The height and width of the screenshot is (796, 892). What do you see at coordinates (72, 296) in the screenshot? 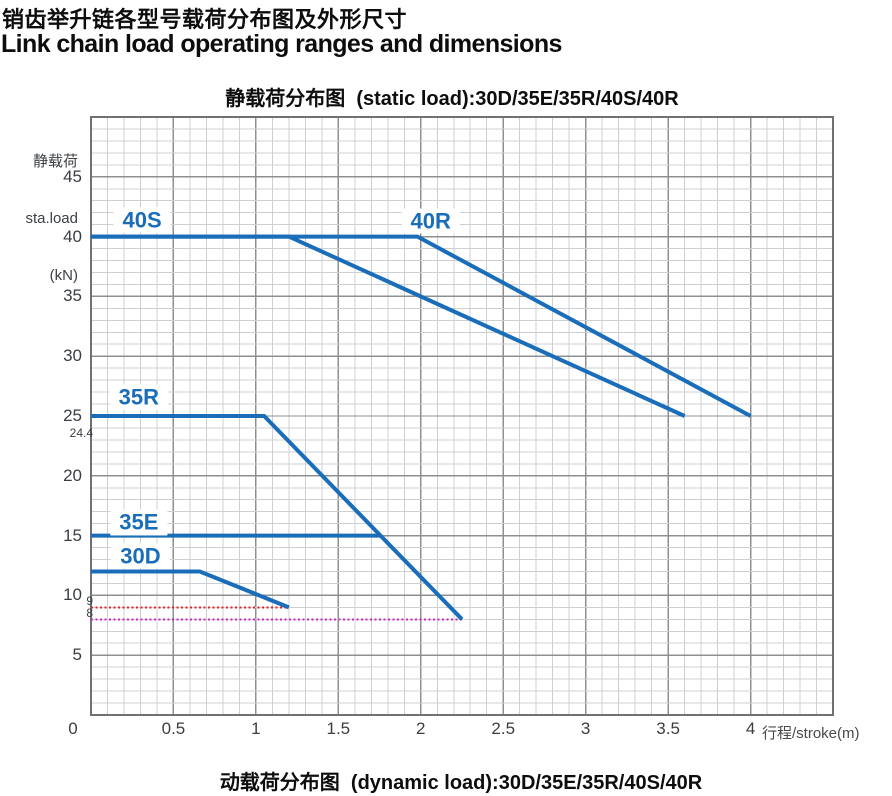
I see `y-tick-label-35: 35` at bounding box center [72, 296].